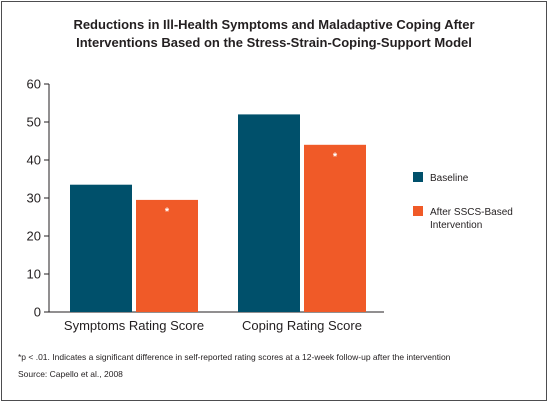  Describe the element at coordinates (34, 160) in the screenshot. I see `y-tick-label: 40` at that location.